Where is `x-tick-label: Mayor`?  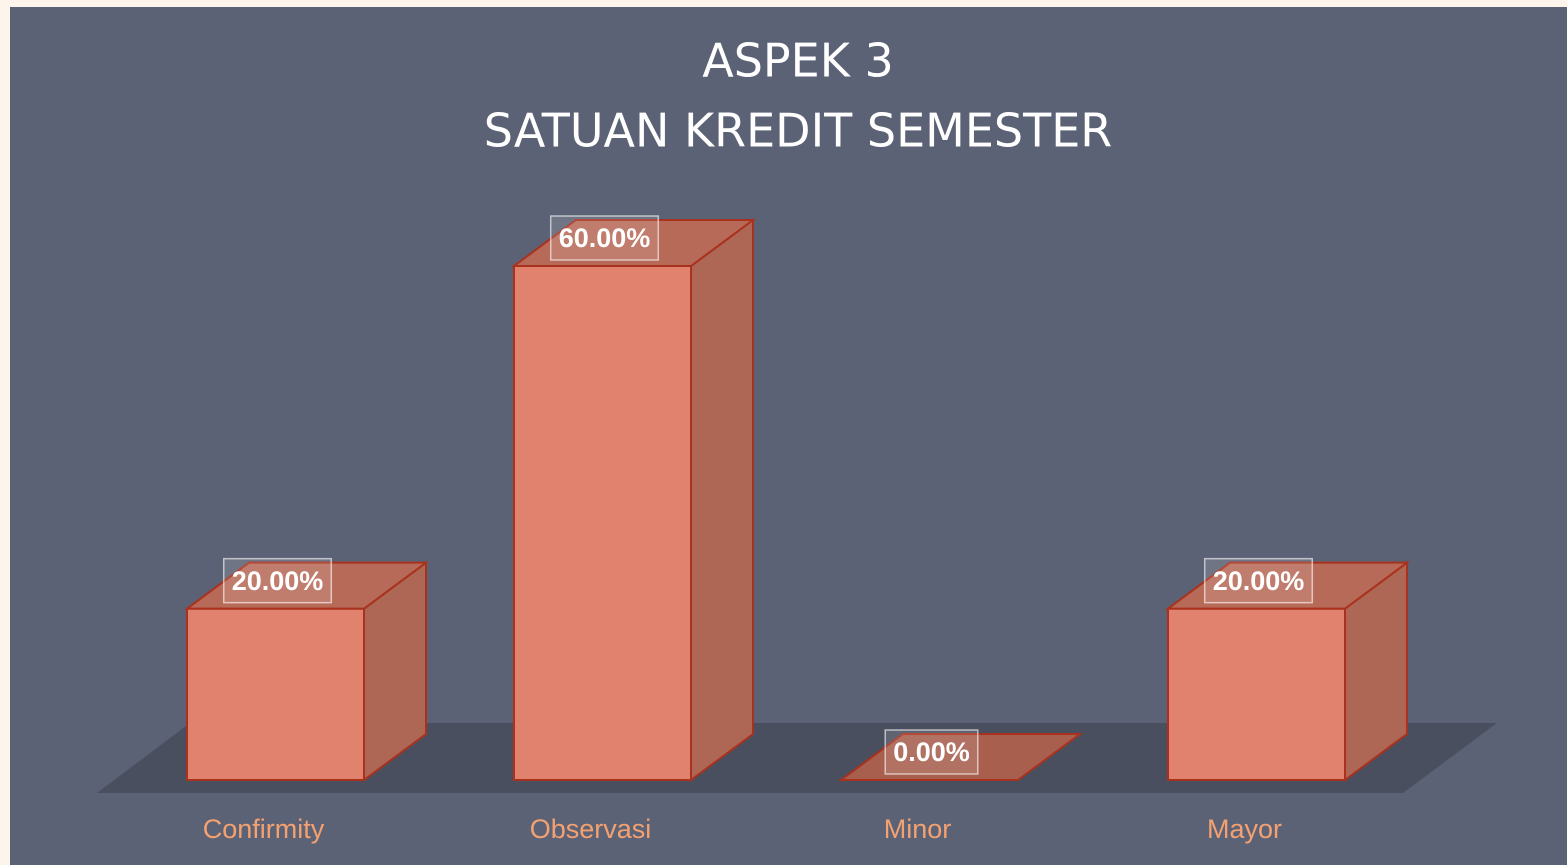
x-tick-label: Mayor is located at coordinates (1244, 829).